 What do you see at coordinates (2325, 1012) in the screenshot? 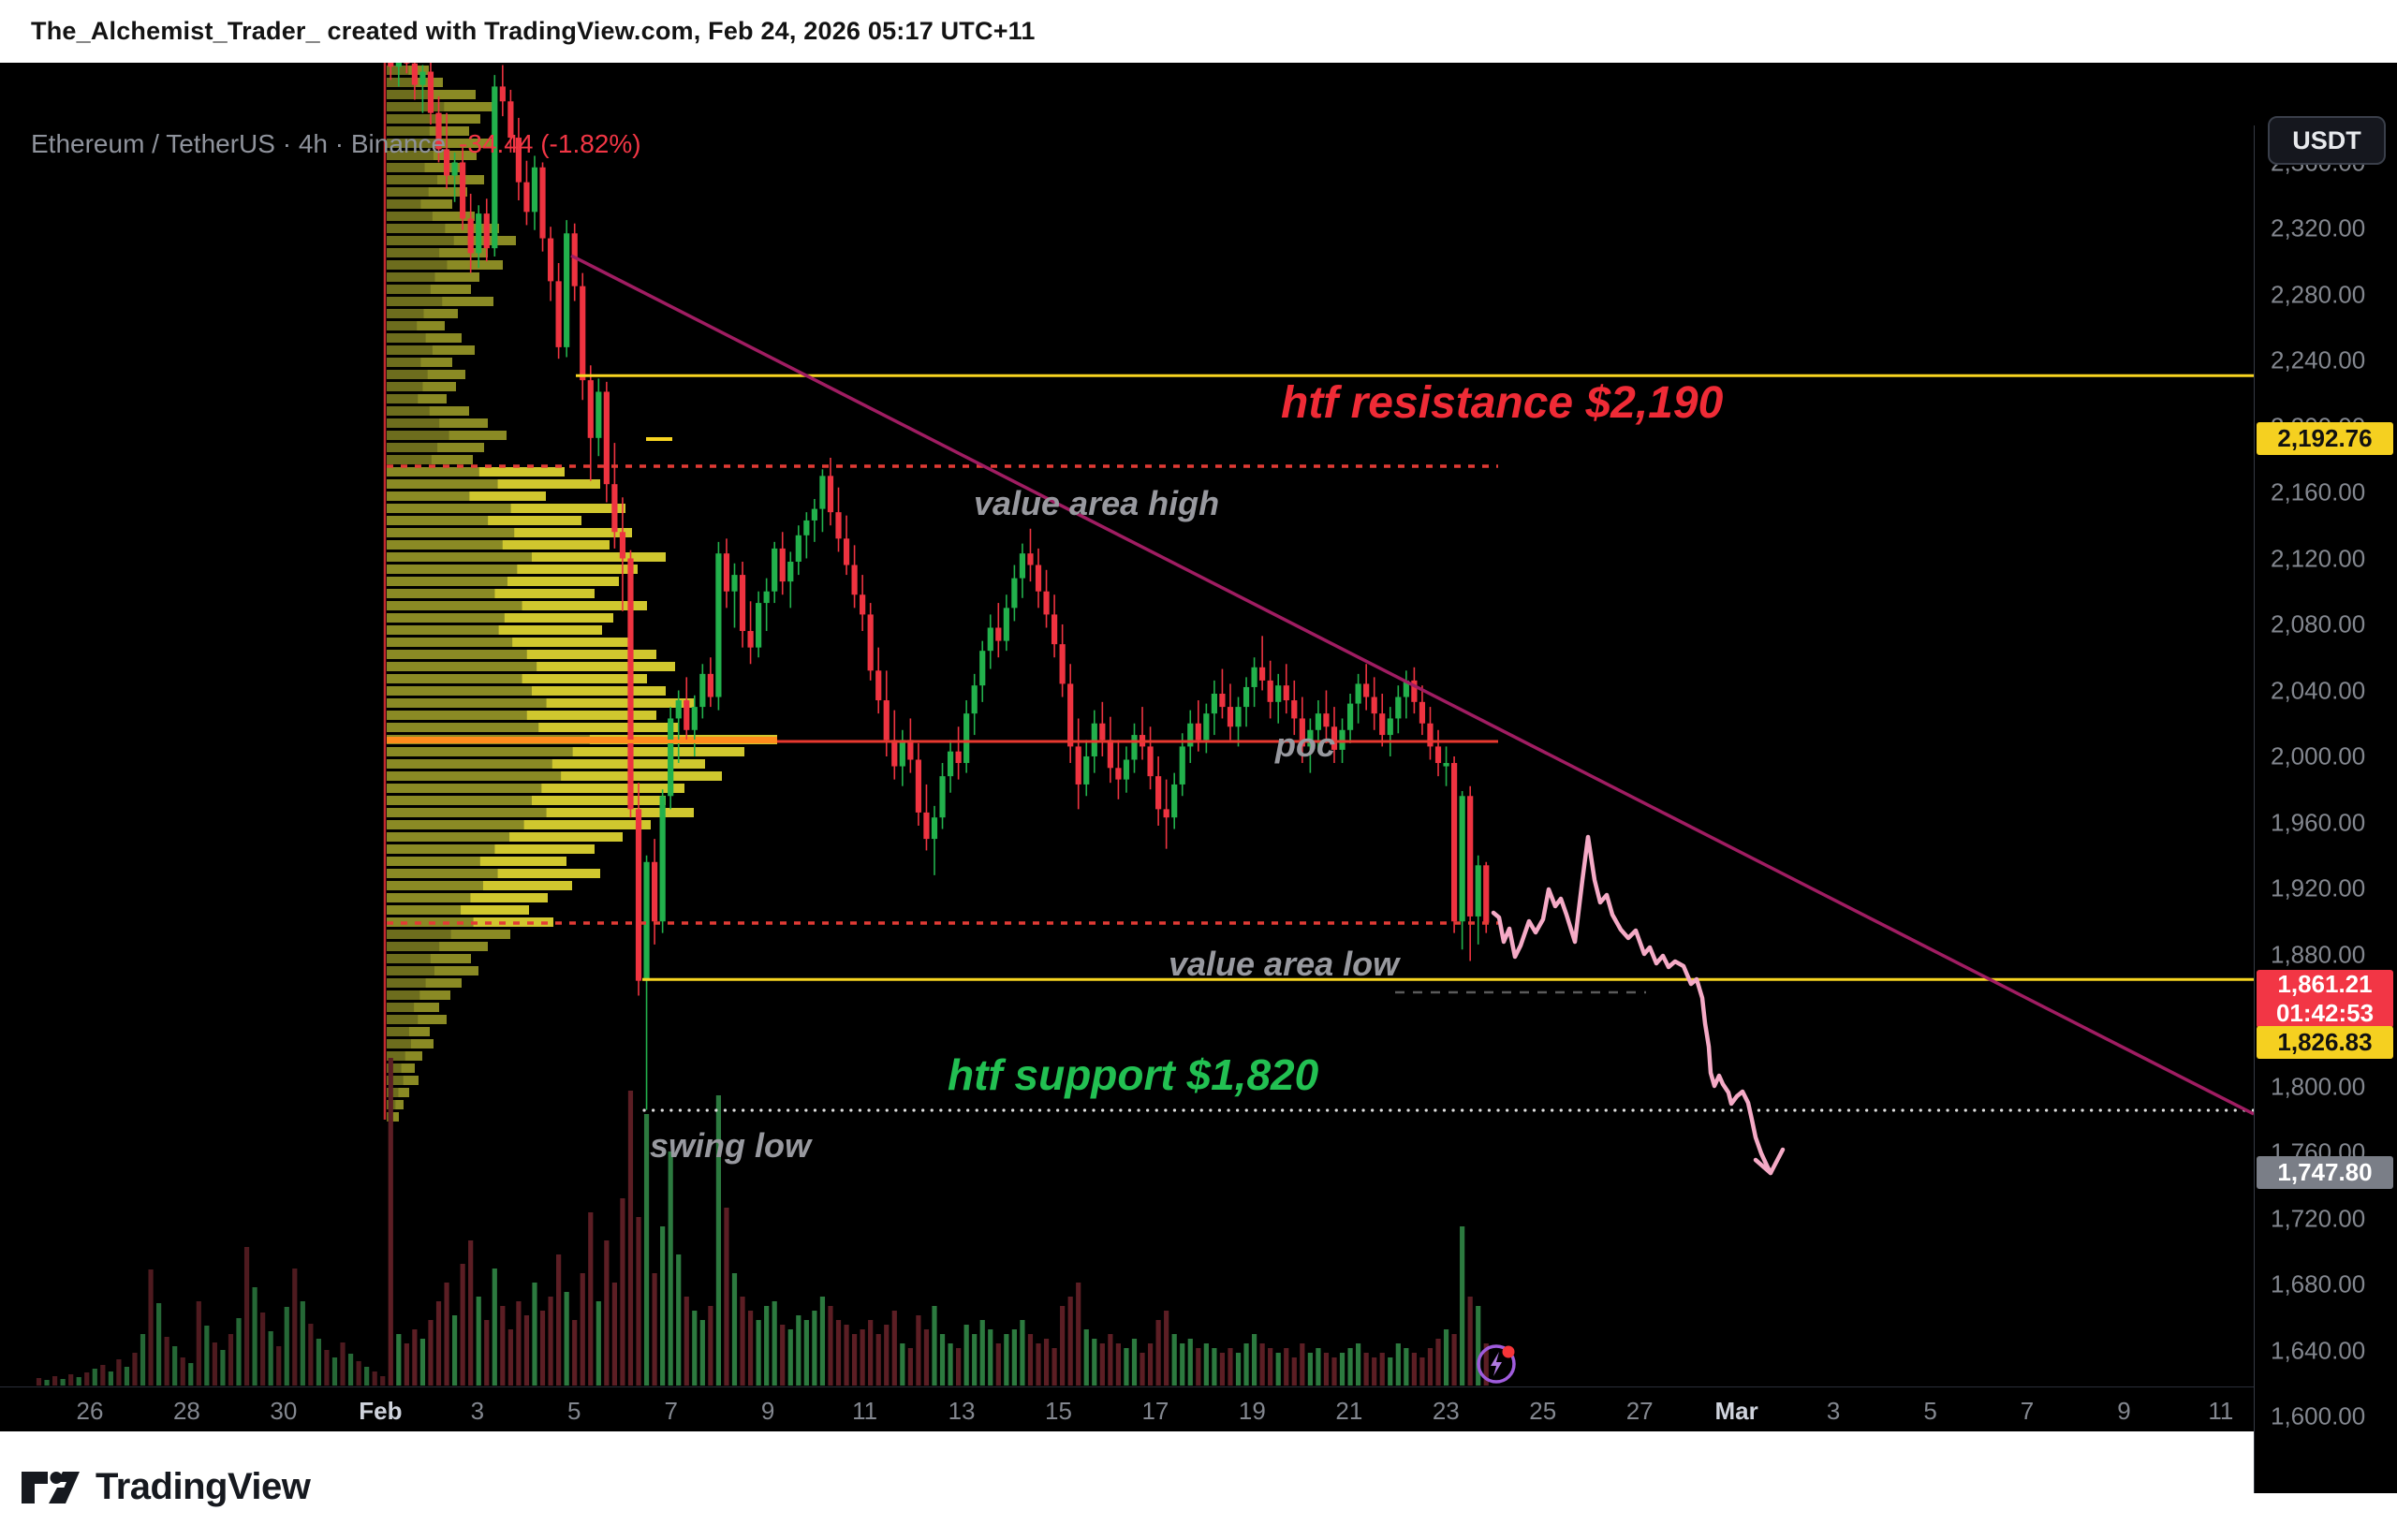
I see `bar-countdown: 01:42:53` at bounding box center [2325, 1012].